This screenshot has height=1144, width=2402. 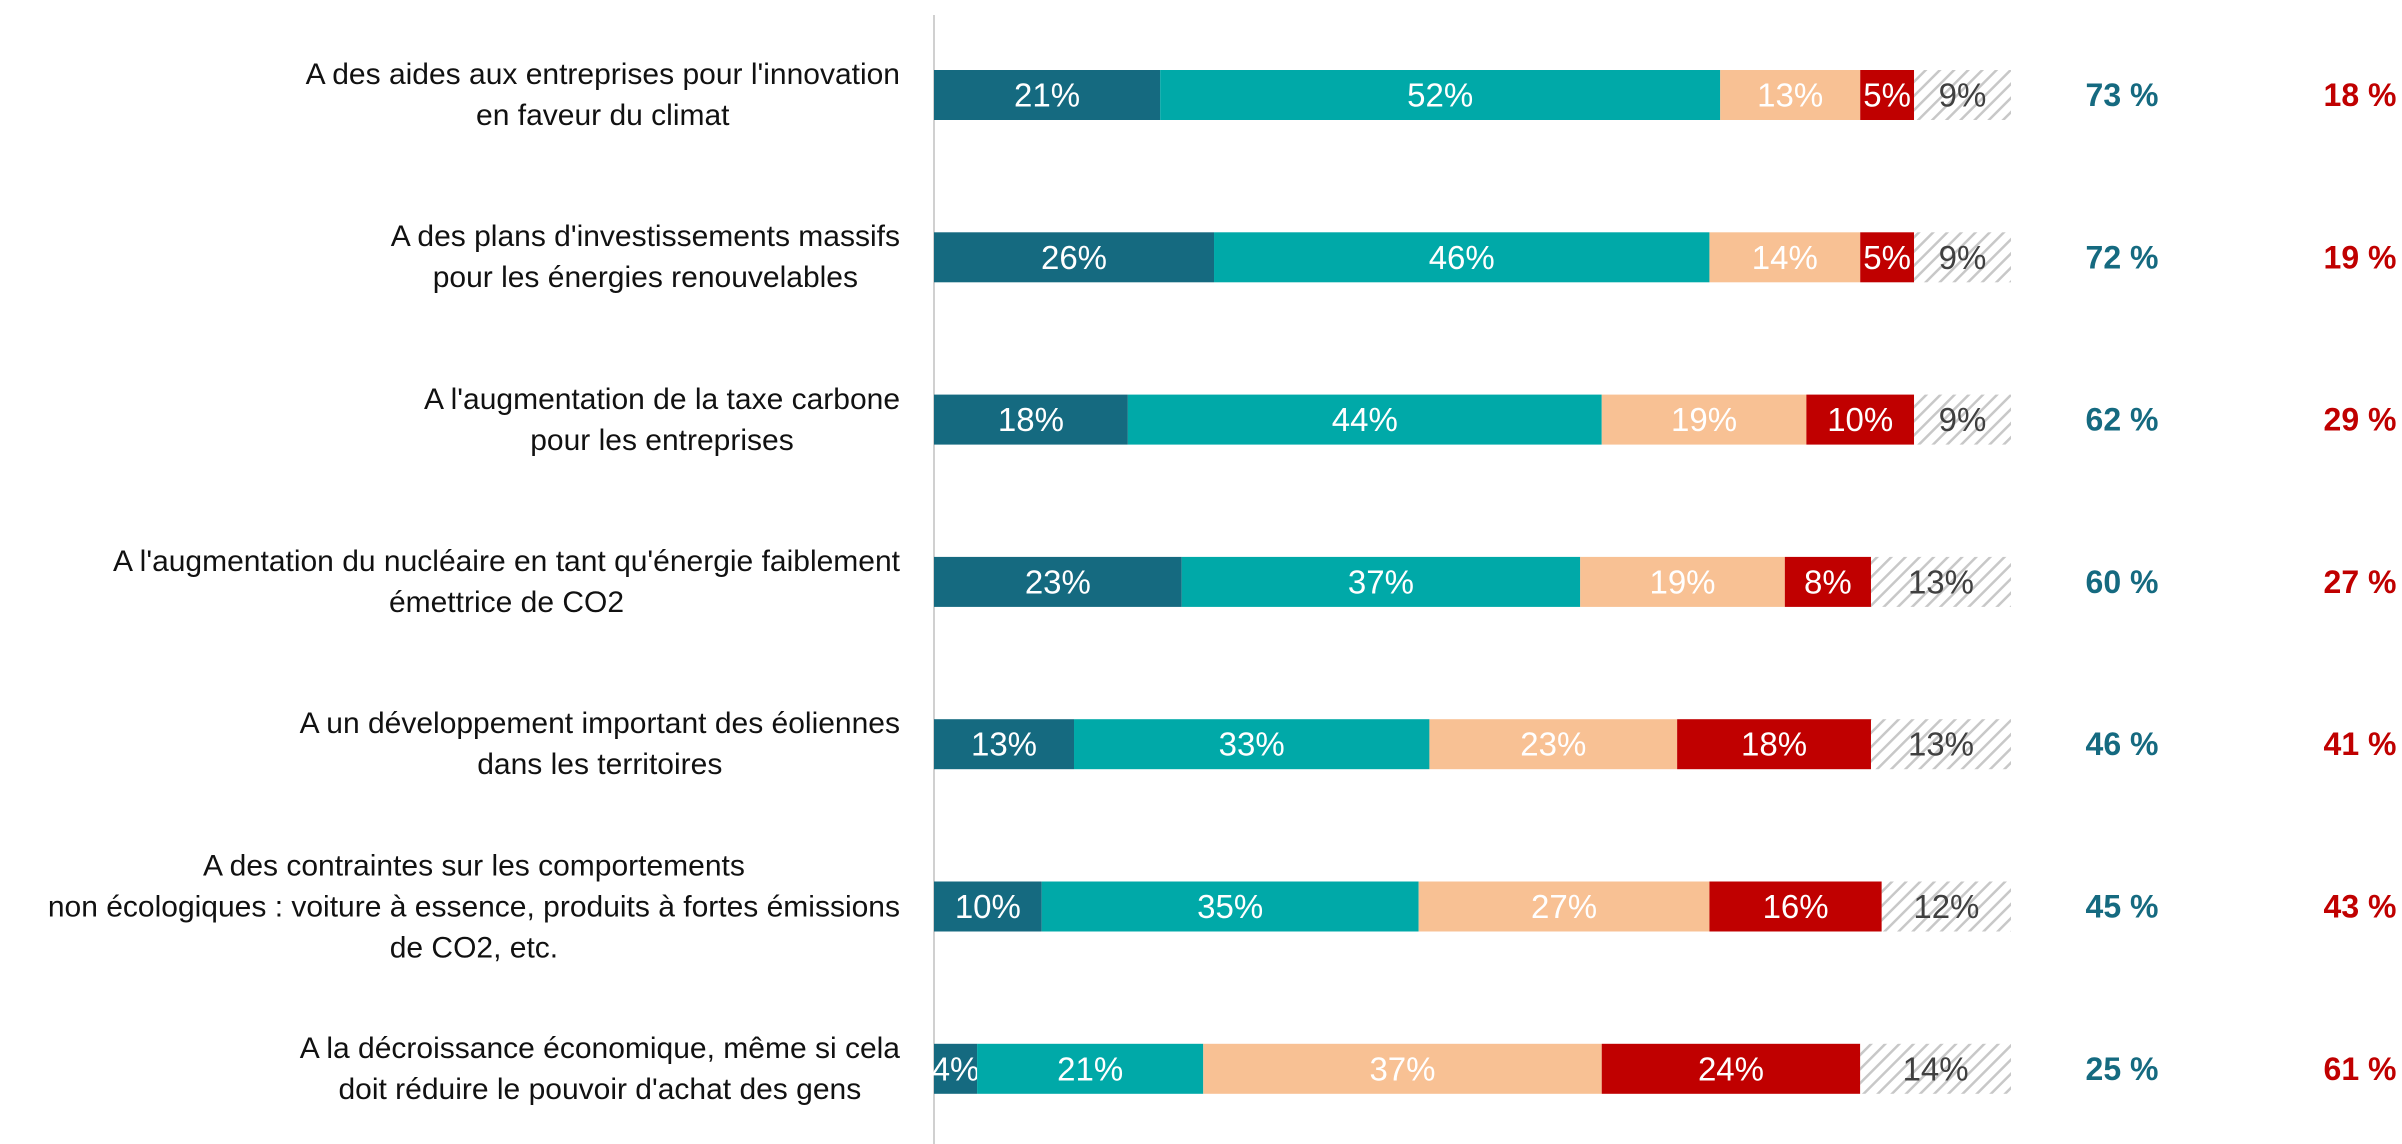 I want to click on total-label: 25 %, so click(x=2122, y=1069).